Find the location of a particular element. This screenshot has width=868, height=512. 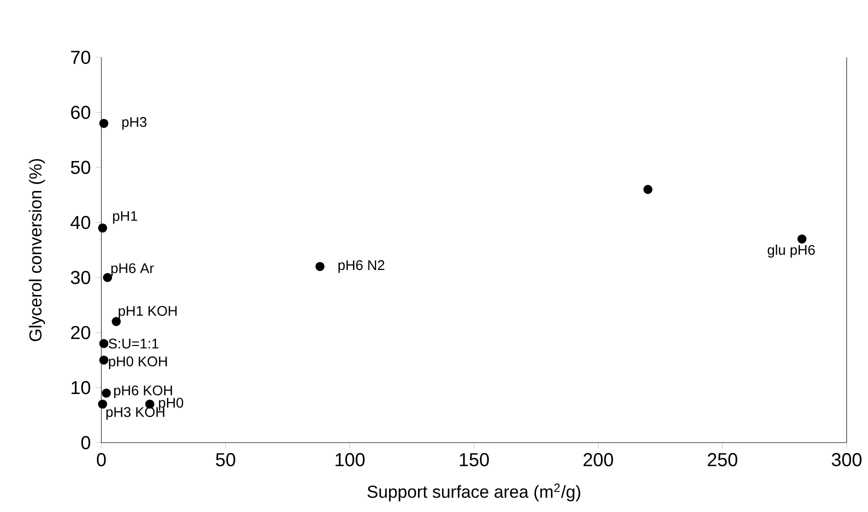

y-tick-label: 0 is located at coordinates (85, 443).